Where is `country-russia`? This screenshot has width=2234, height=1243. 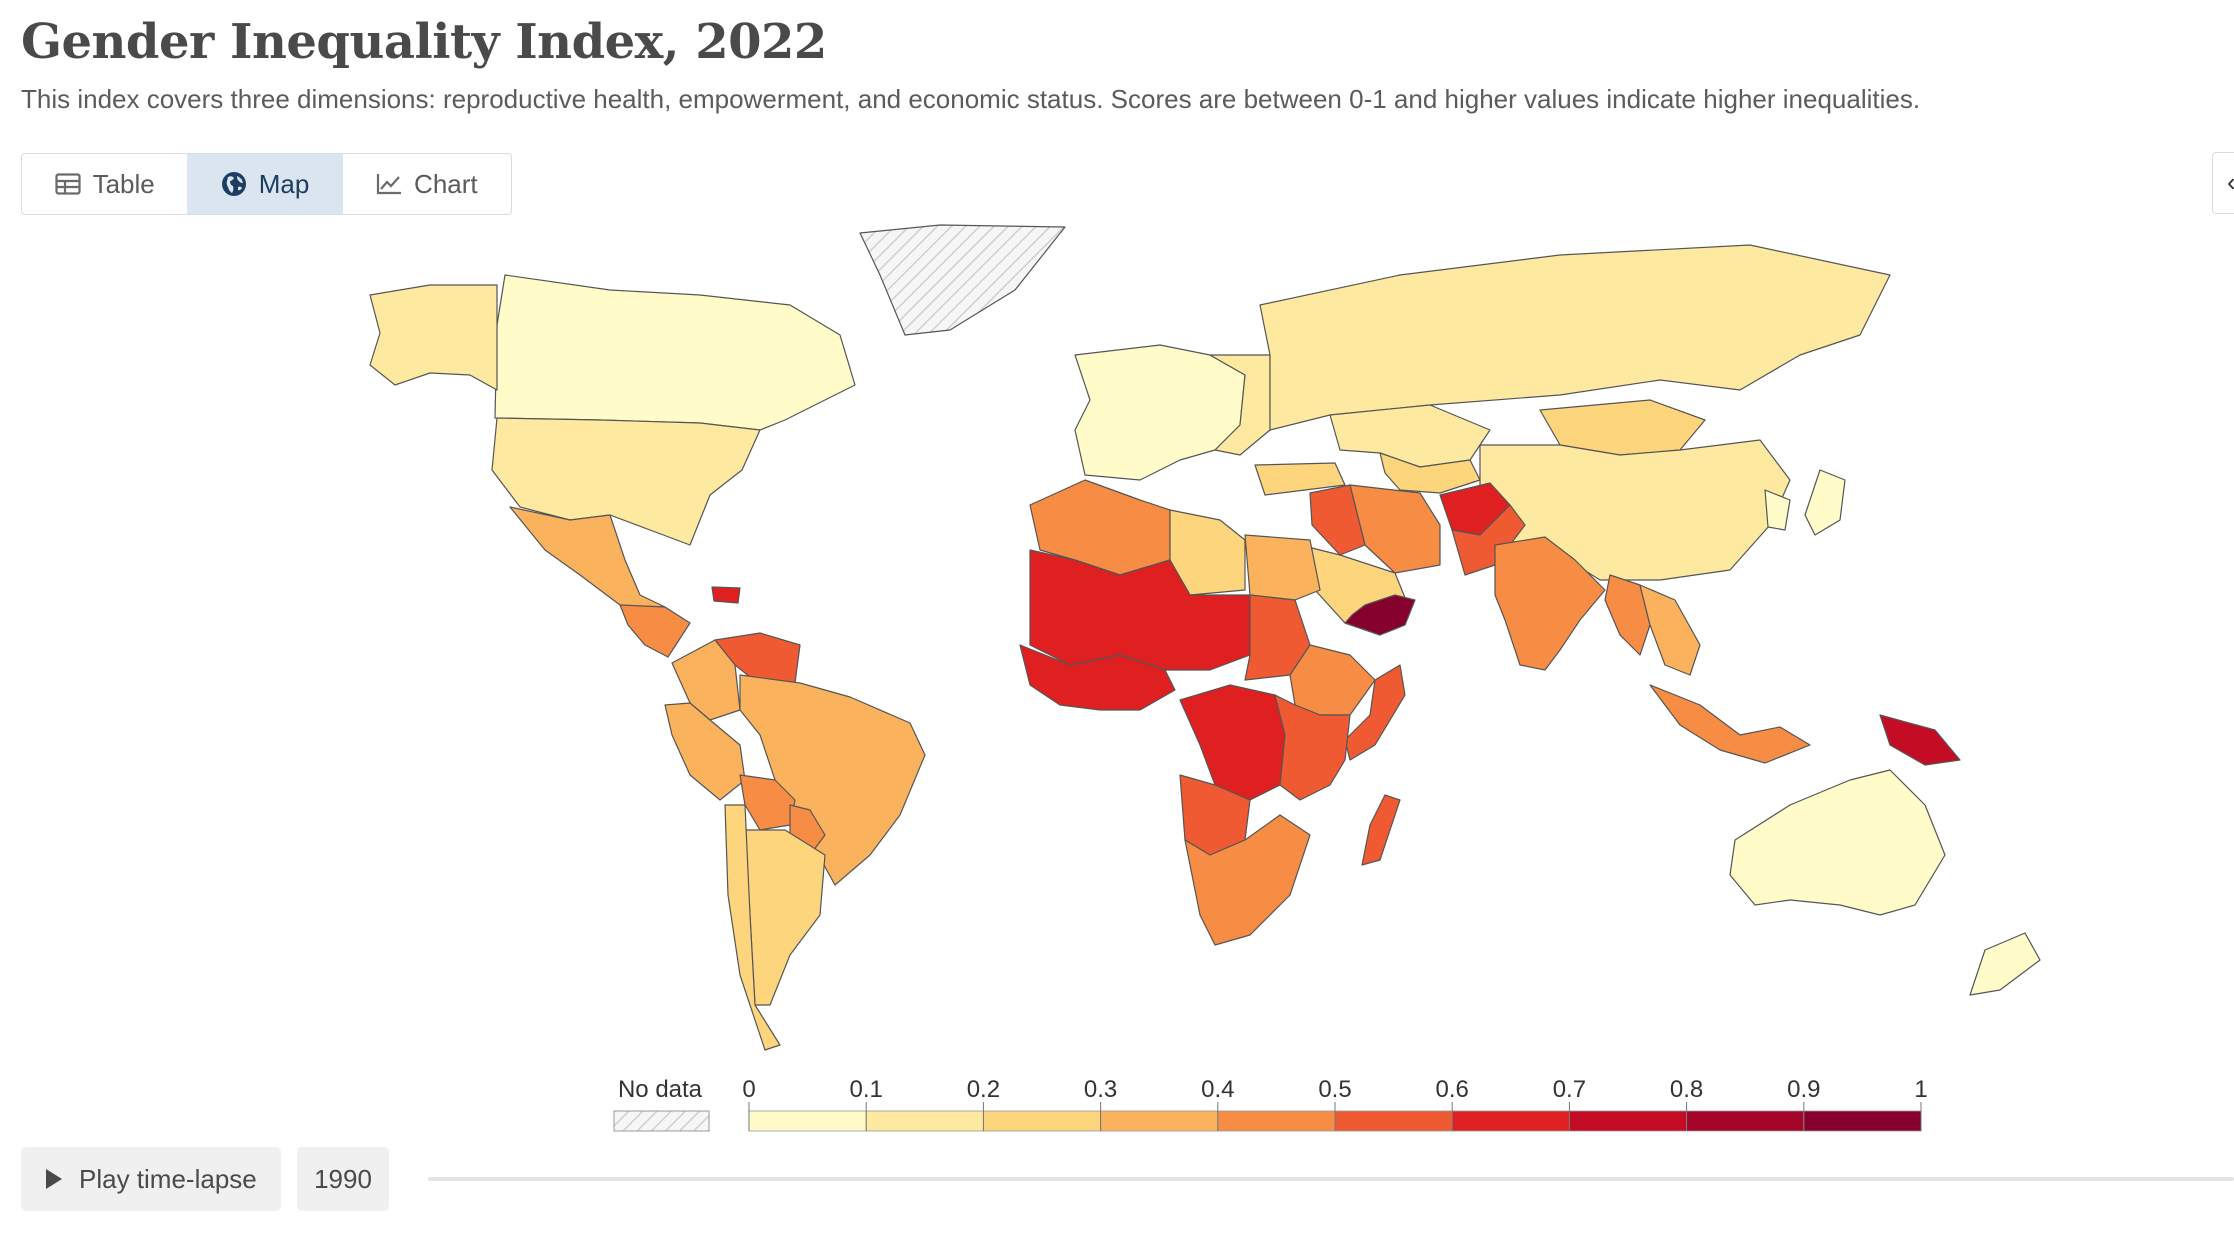 country-russia is located at coordinates (1575, 337).